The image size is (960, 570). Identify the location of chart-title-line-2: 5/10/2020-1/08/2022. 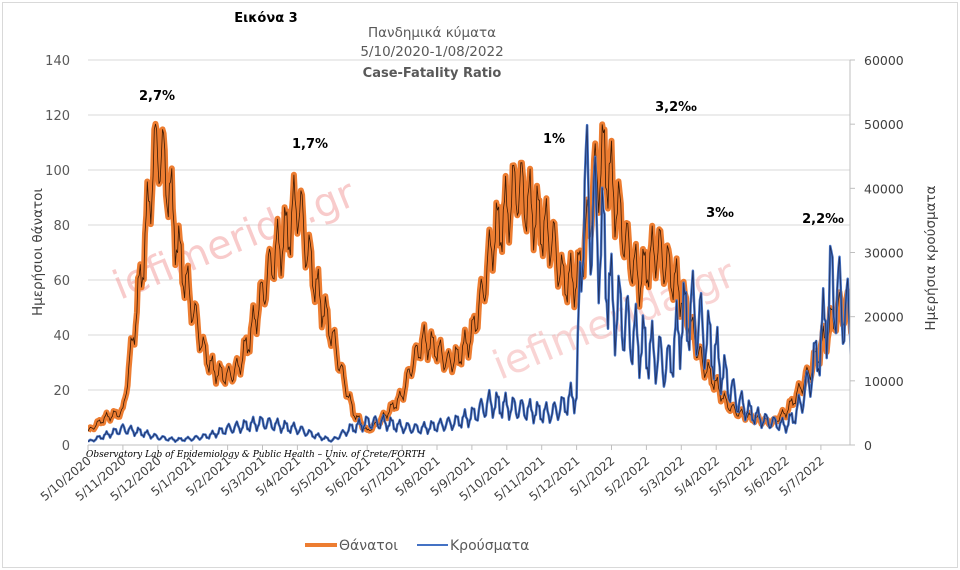
(431, 52).